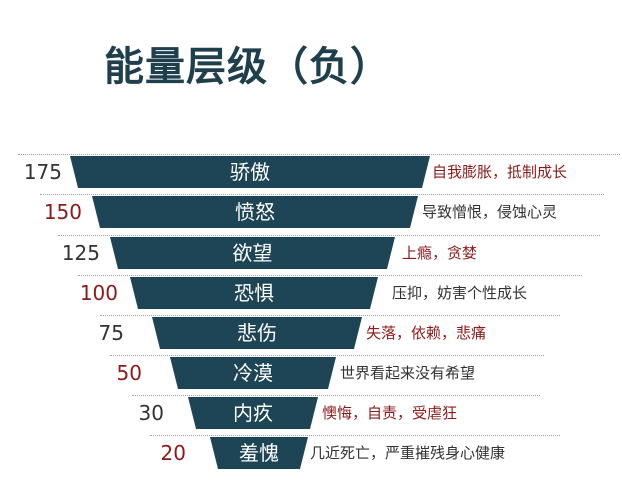 The image size is (622, 500). I want to click on level-bar: 骄傲, so click(250, 172).